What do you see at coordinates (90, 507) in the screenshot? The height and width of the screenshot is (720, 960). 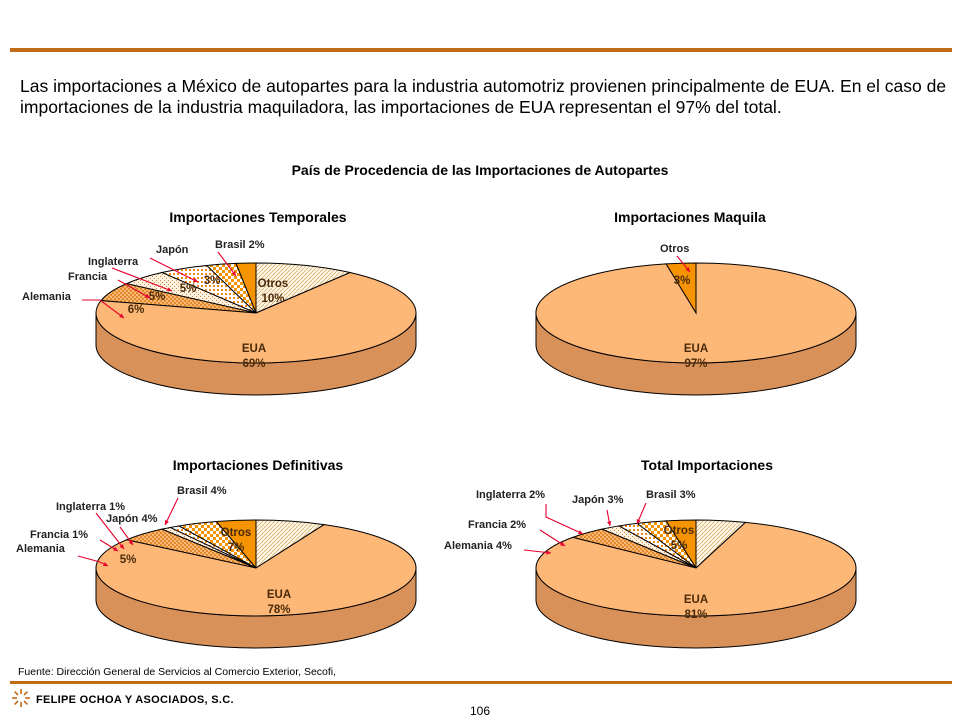 I see `callout-label-inglaterra: Inglaterra 1%` at bounding box center [90, 507].